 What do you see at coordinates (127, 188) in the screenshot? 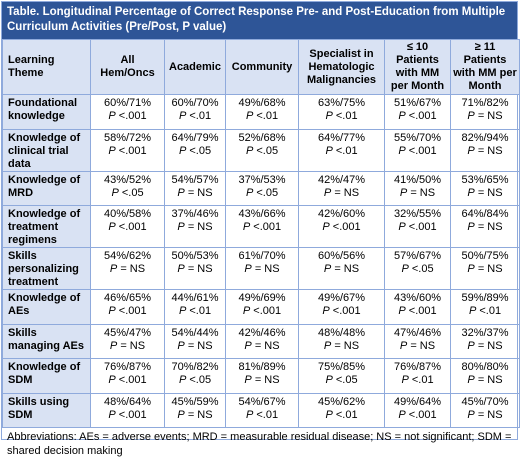
I see `data-cell: 43%/52% P <.05` at bounding box center [127, 188].